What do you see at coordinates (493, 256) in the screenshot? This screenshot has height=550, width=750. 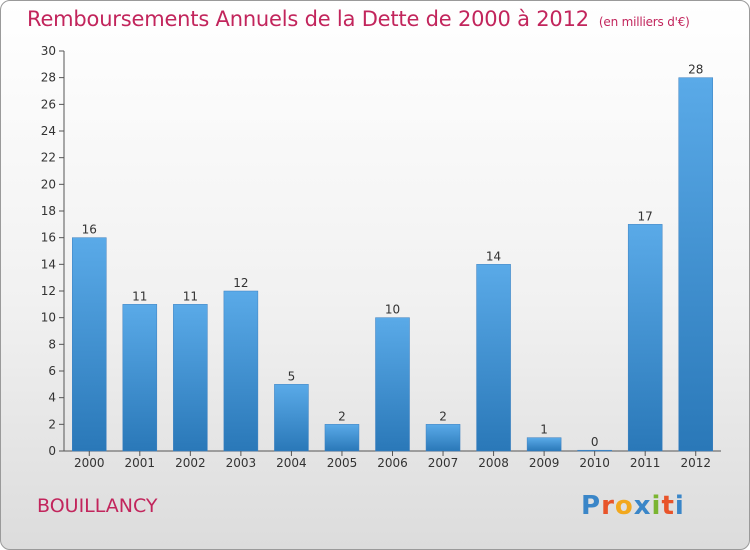 I see `bar-value-label: 14` at bounding box center [493, 256].